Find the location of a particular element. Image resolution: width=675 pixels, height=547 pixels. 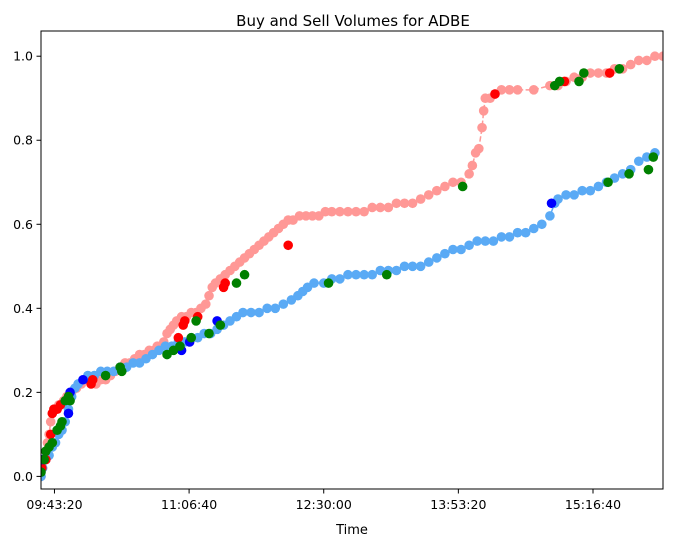

x-tick-label: 11:06:40 is located at coordinates (189, 504).